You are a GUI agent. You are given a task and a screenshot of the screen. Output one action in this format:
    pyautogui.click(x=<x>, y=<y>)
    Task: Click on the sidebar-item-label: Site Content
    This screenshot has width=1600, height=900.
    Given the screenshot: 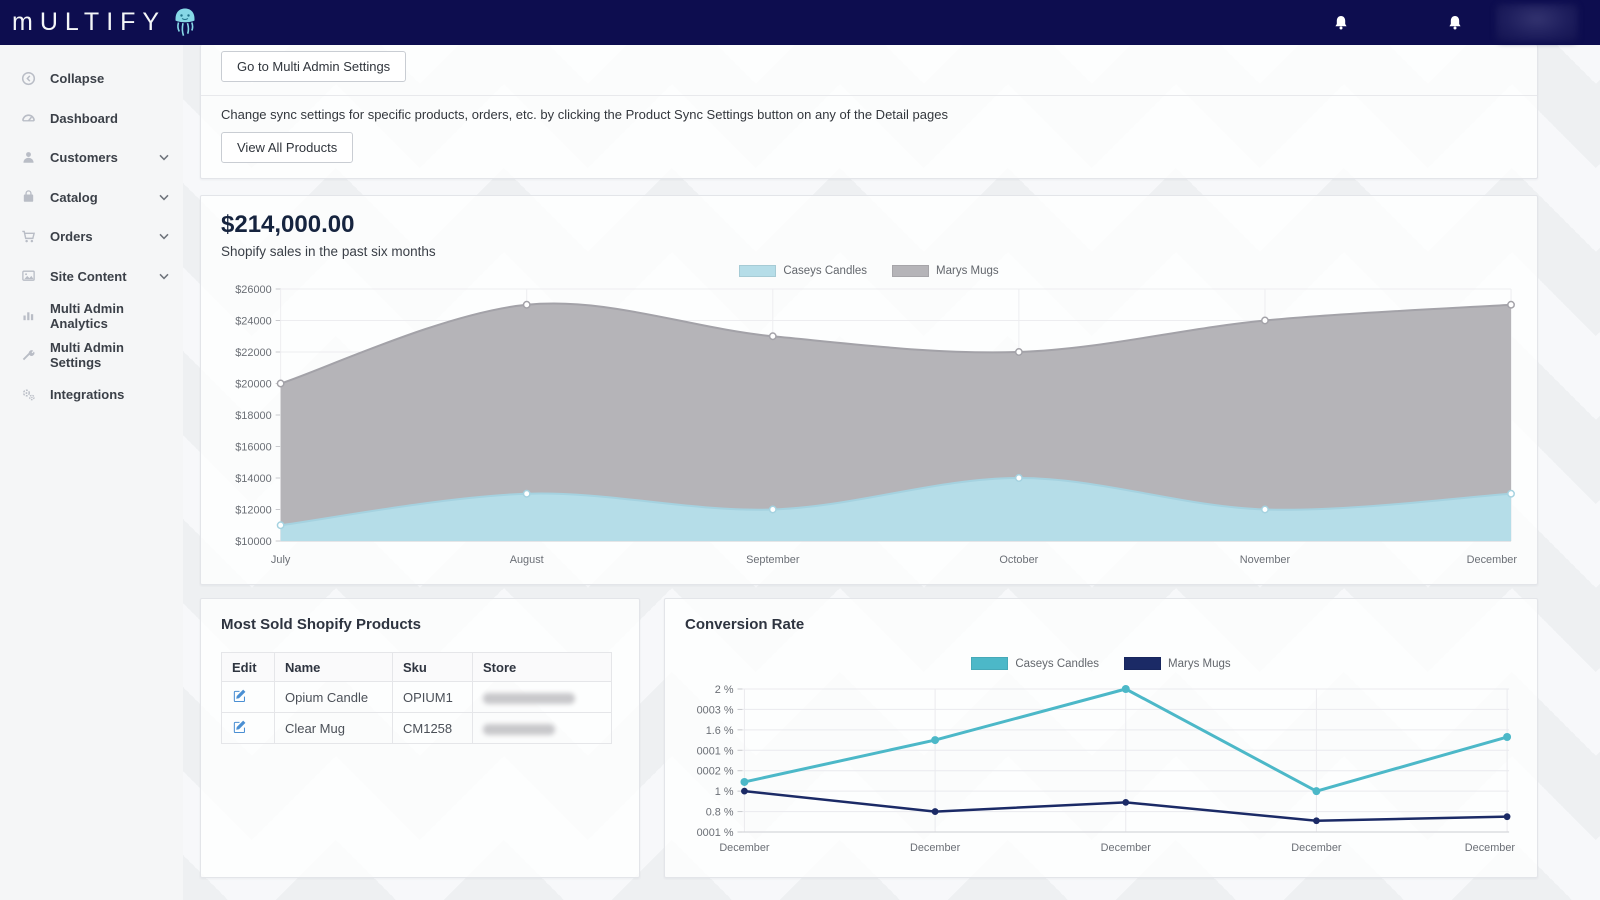 What is the action you would take?
    pyautogui.click(x=88, y=276)
    